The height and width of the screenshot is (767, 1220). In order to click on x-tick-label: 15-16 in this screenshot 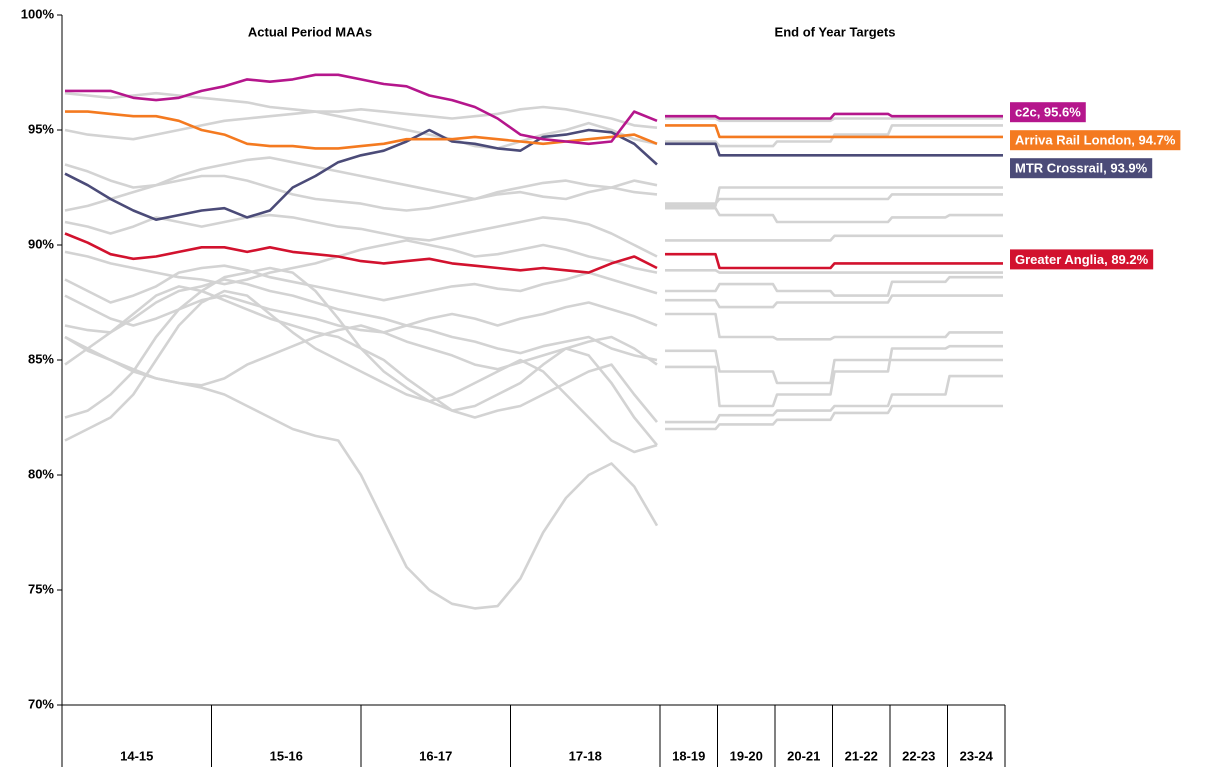, I will do `click(286, 755)`.